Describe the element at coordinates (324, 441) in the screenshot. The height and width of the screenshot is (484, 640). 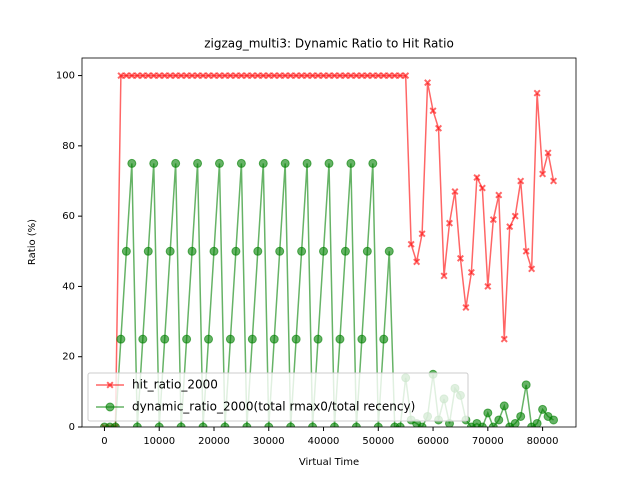
I see `x-tick-label: 40000` at that location.